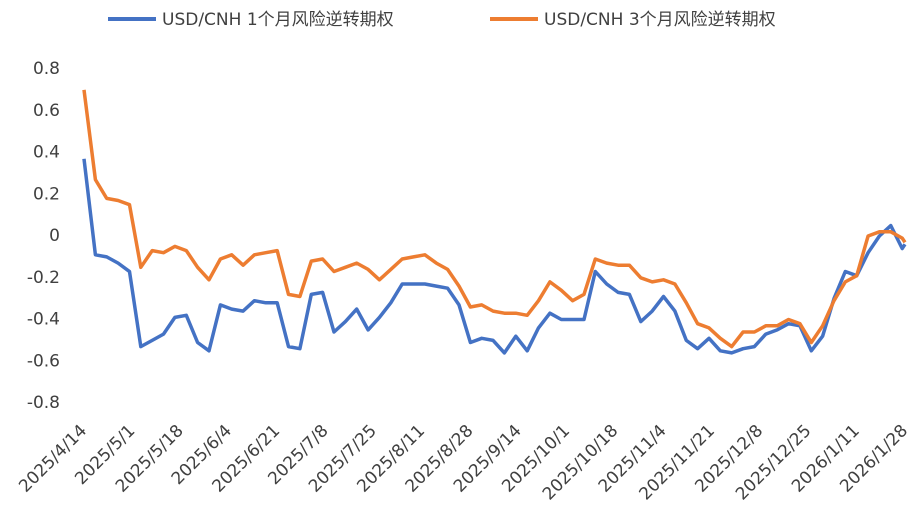  I want to click on y-tick-label: -0.2, so click(43, 278).